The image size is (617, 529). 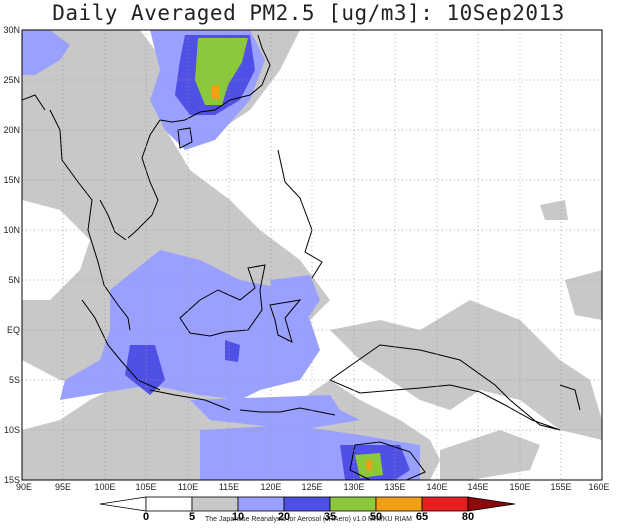 What do you see at coordinates (11, 80) in the screenshot?
I see `lat-tick-label: 25N` at bounding box center [11, 80].